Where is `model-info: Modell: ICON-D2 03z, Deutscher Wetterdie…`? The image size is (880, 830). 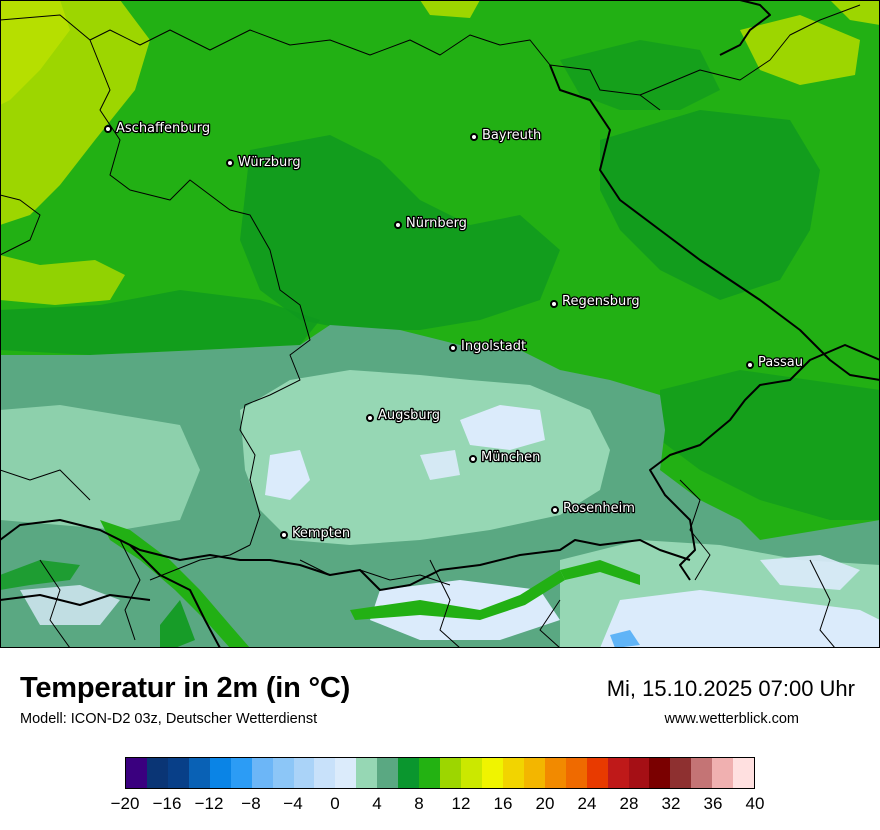
model-info: Modell: ICON-D2 03z, Deutscher Wetterdie… is located at coordinates (169, 719).